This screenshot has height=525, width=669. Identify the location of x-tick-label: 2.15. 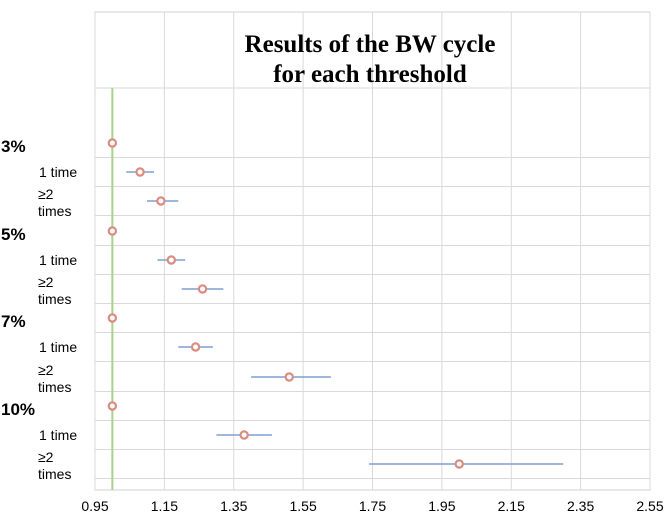
(511, 506).